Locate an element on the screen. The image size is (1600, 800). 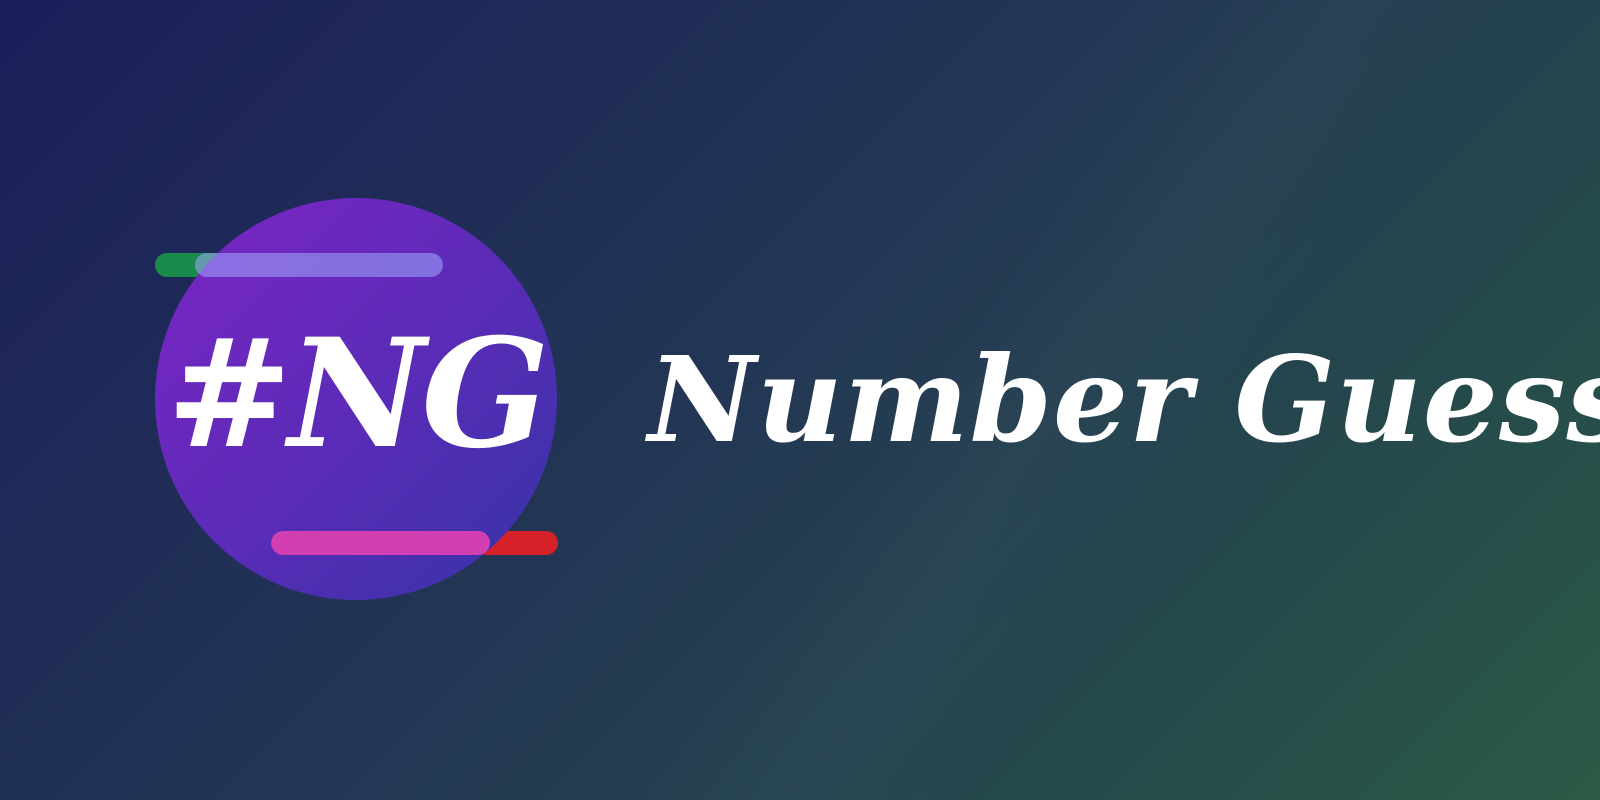
logo-bottom-bar-overlay is located at coordinates (380, 543).